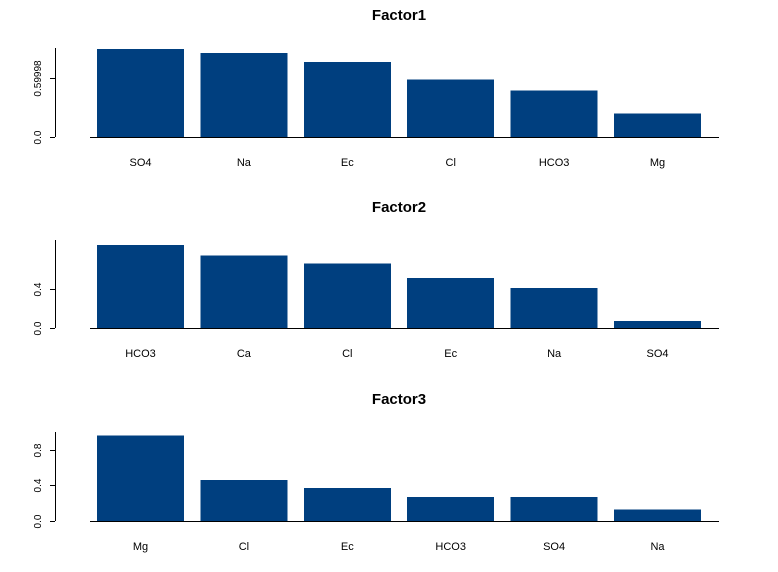 This screenshot has width=778, height=572. What do you see at coordinates (399, 15) in the screenshot?
I see `chart-title: Factor1` at bounding box center [399, 15].